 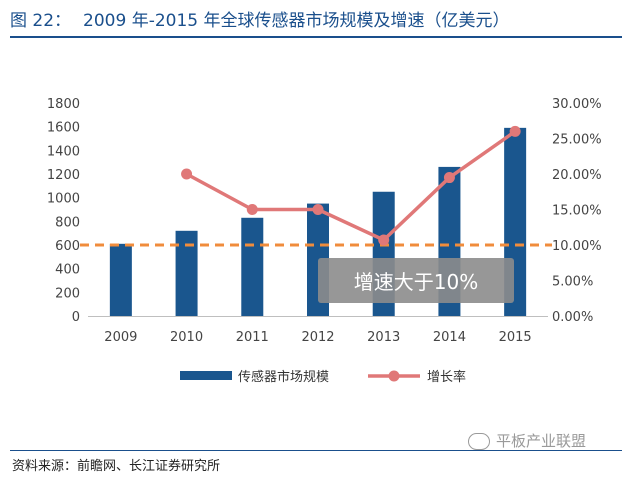 I want to click on y-left-tick-label: 1800, so click(x=63, y=104).